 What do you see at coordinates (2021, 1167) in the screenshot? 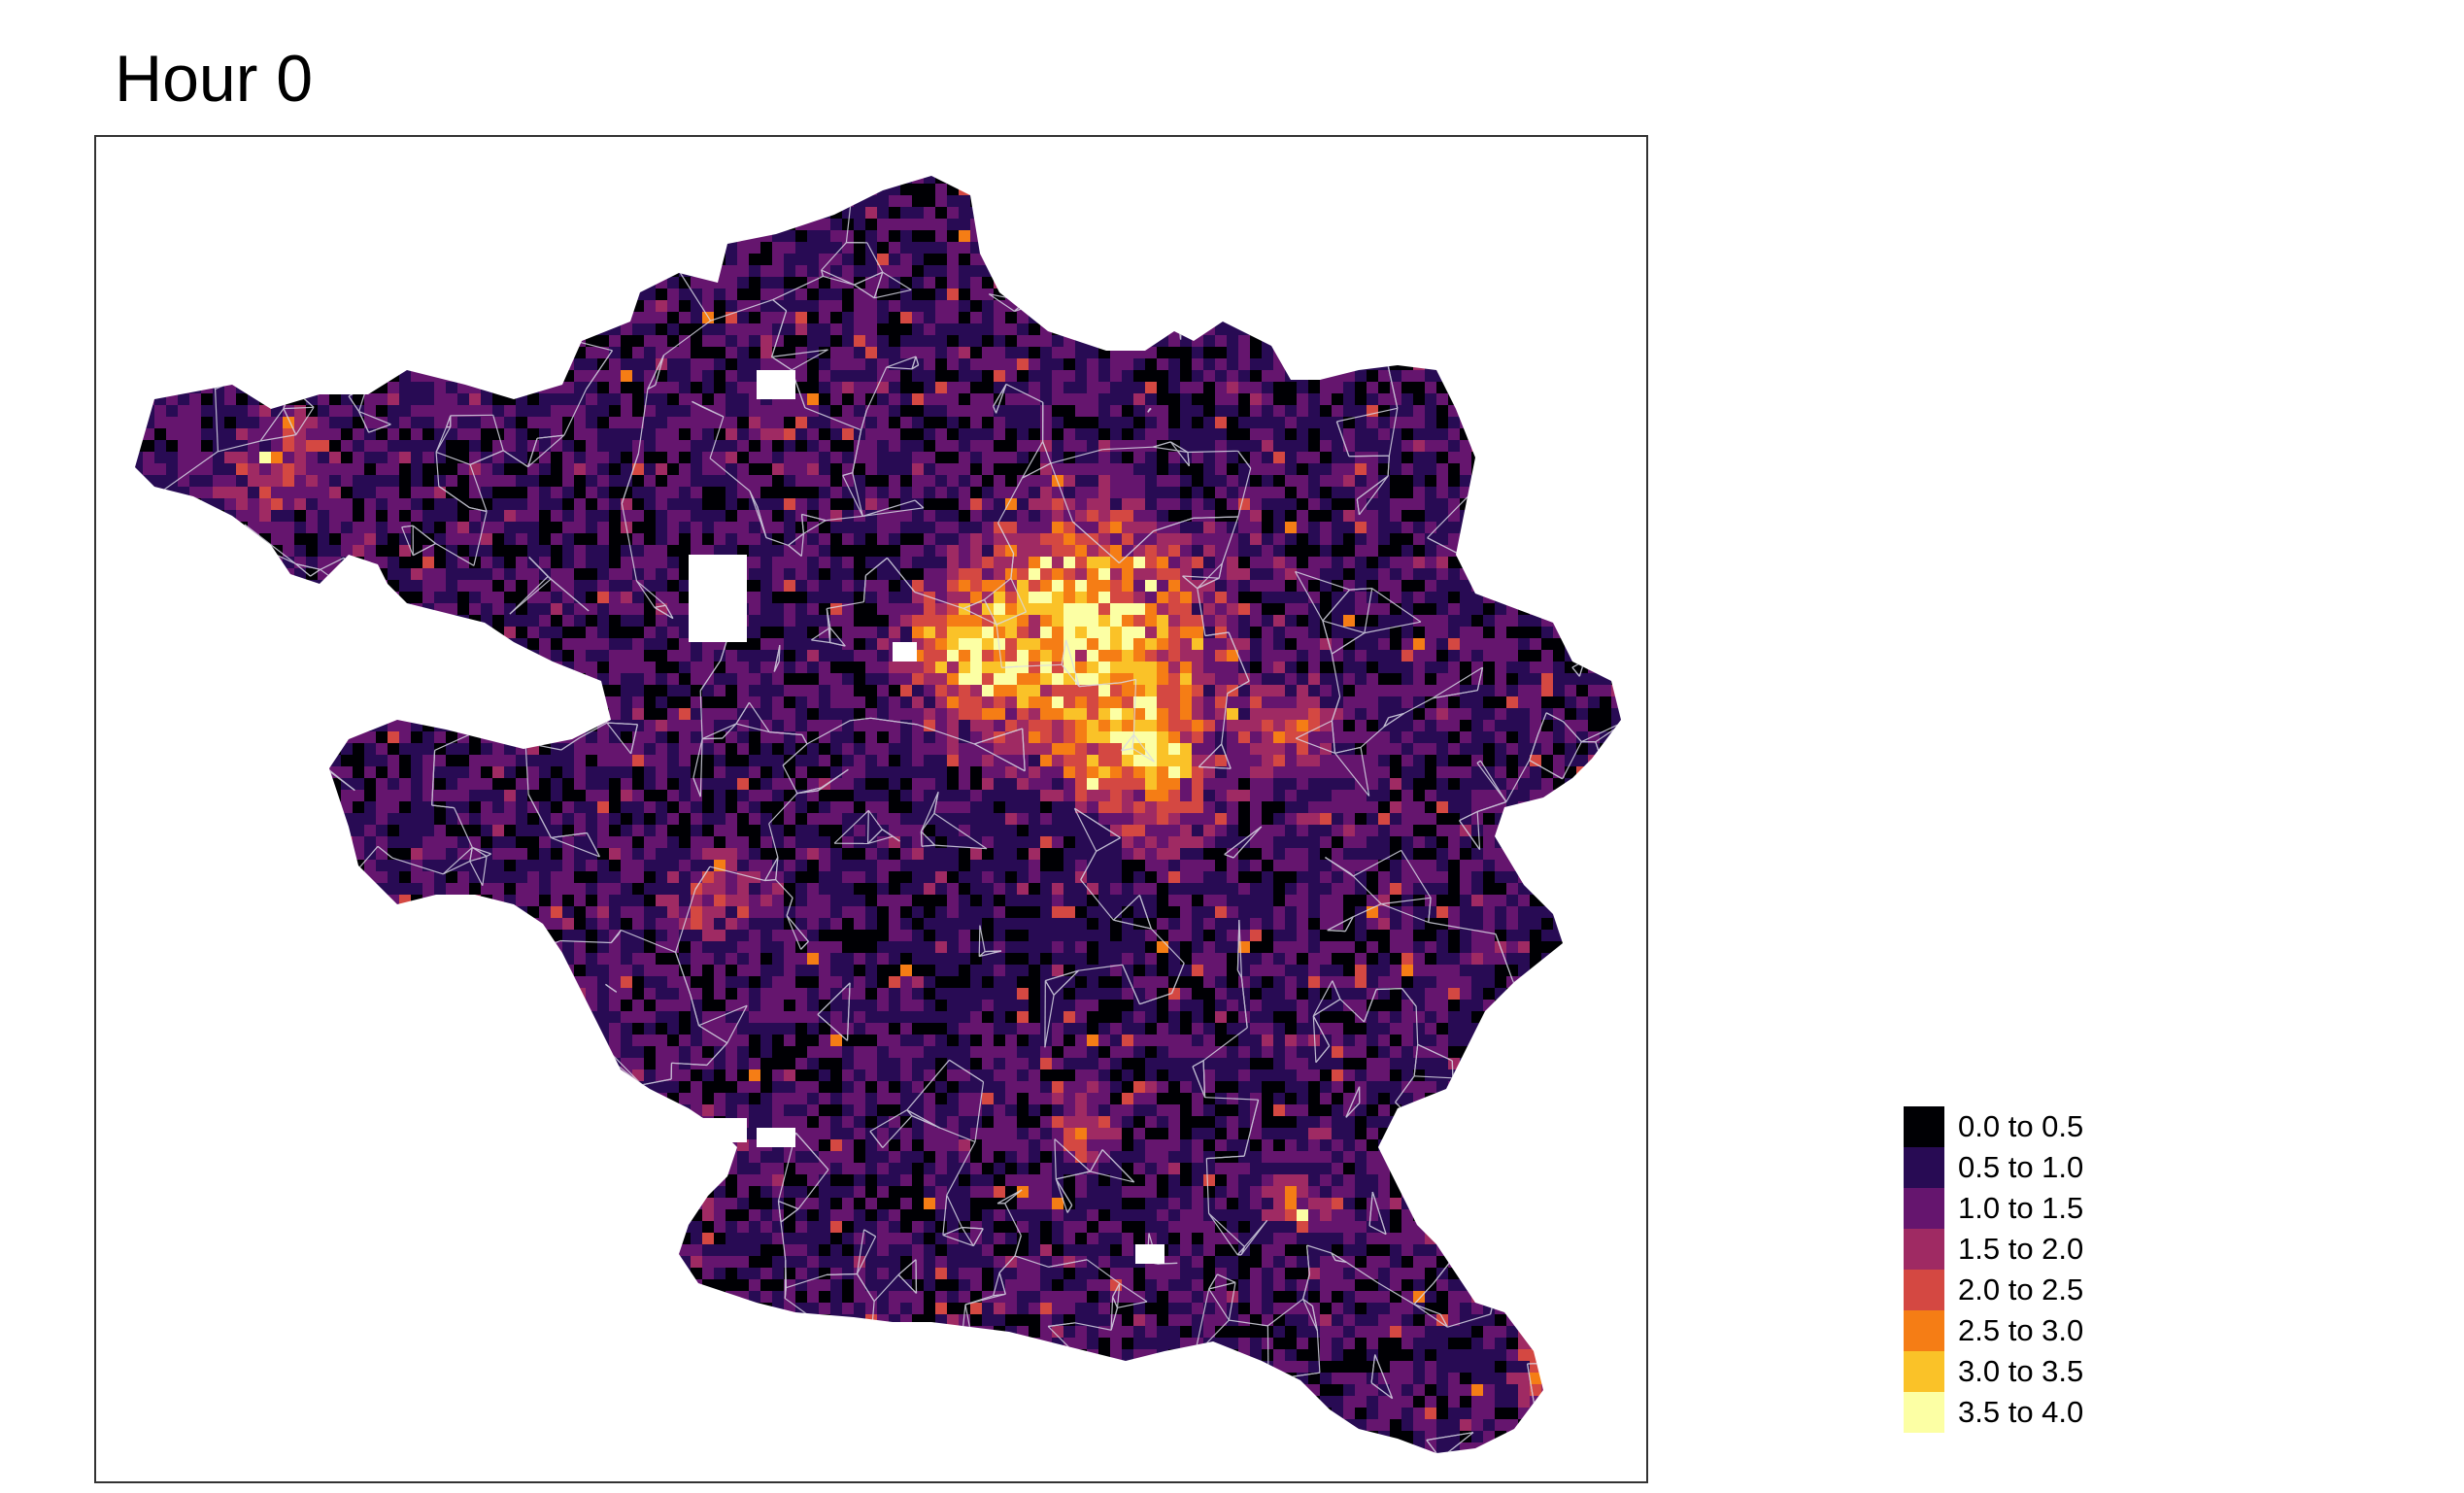
I see `legend-label: 0.5 to 1.0` at bounding box center [2021, 1167].